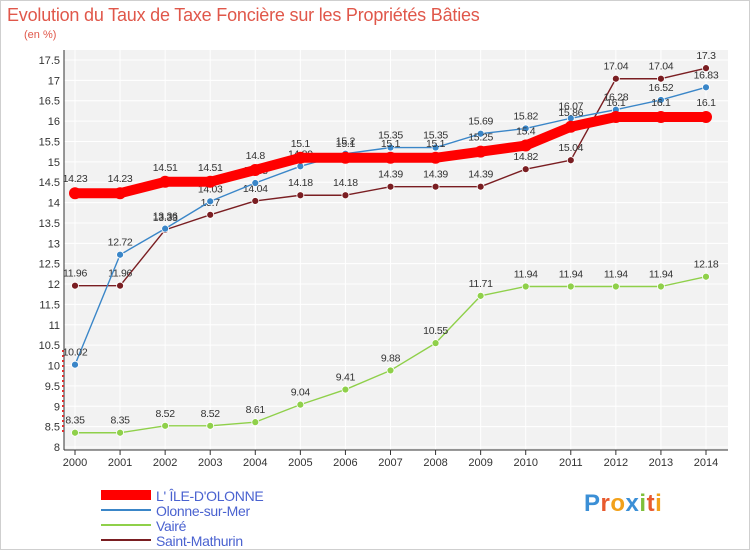 This screenshot has height=550, width=750. I want to click on x-tick-label: 2005, so click(300, 463).